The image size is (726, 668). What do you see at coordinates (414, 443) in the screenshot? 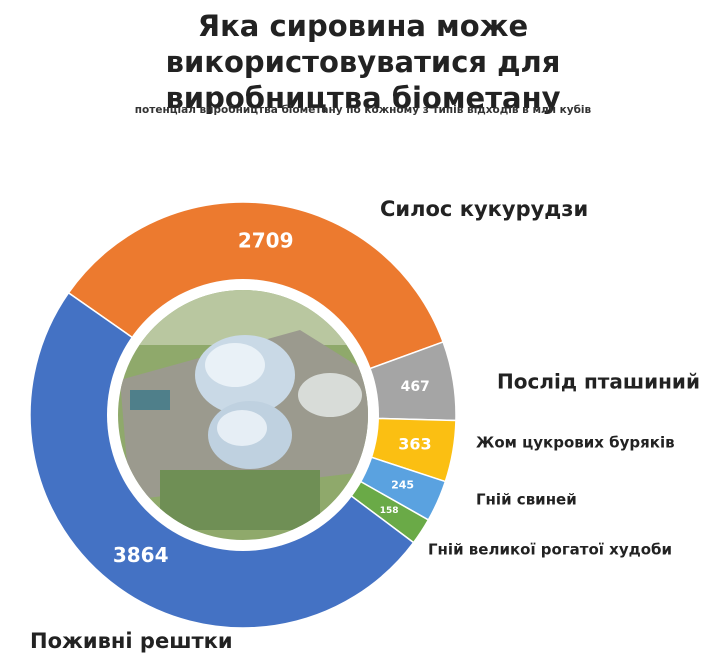
I see `value-label: 363` at bounding box center [414, 443].